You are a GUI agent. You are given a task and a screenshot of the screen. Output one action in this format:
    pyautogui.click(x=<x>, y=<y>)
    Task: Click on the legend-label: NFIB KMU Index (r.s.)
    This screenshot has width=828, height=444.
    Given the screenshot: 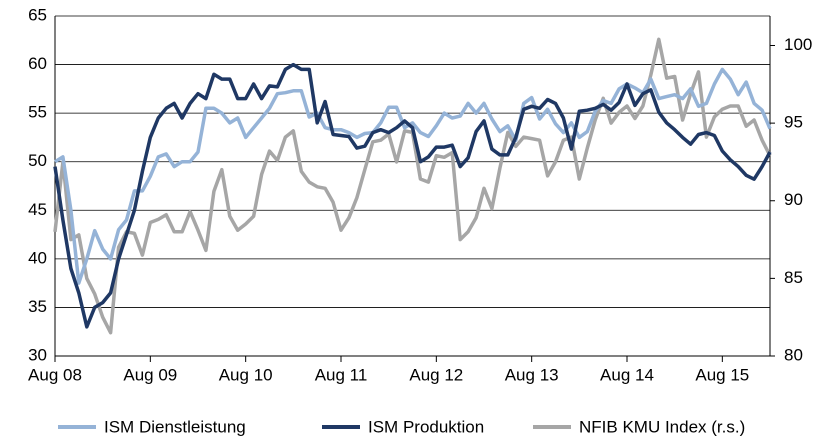 What is the action you would take?
    pyautogui.click(x=662, y=426)
    